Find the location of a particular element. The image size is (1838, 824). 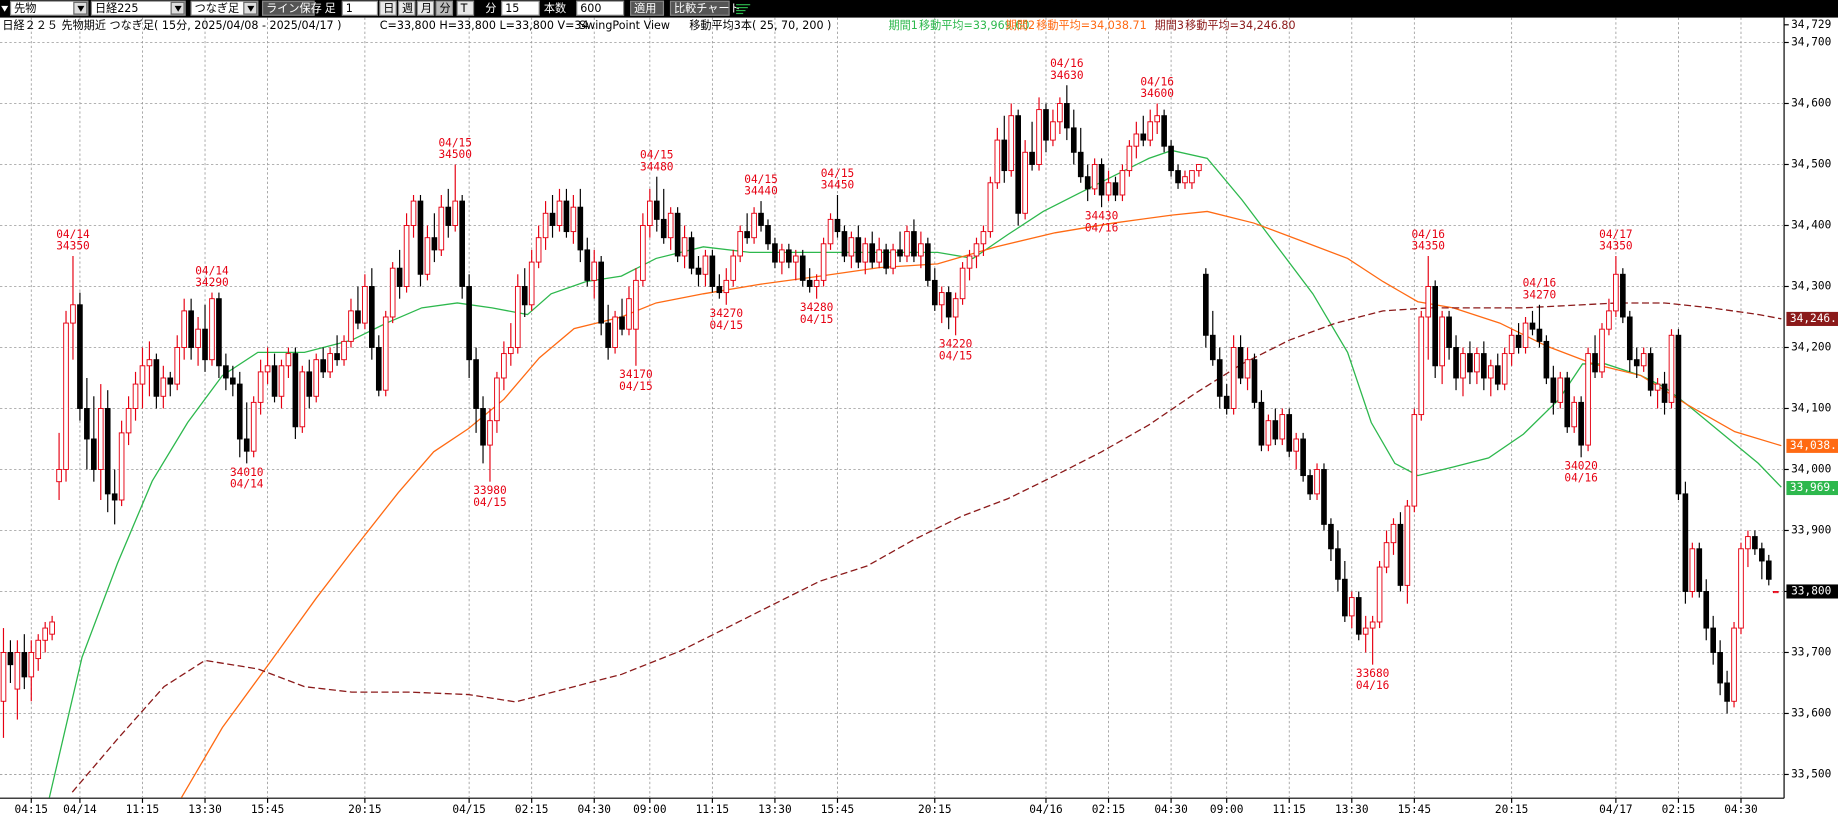

dropdown-arrow is located at coordinates (251, 8).